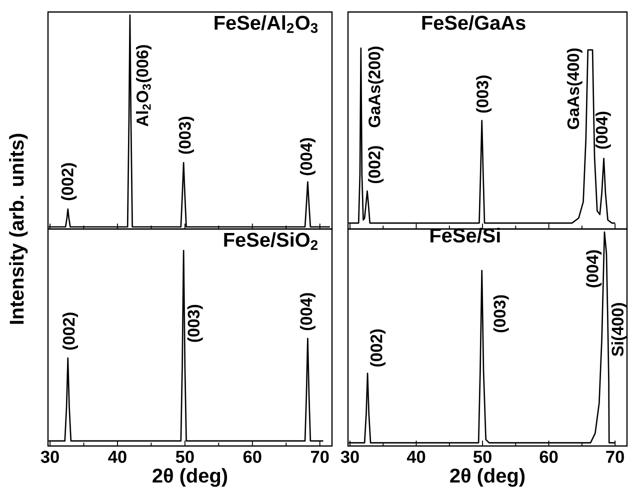 The height and width of the screenshot is (498, 629). What do you see at coordinates (376, 87) in the screenshot?
I see `annotation: GaAs(200)` at bounding box center [376, 87].